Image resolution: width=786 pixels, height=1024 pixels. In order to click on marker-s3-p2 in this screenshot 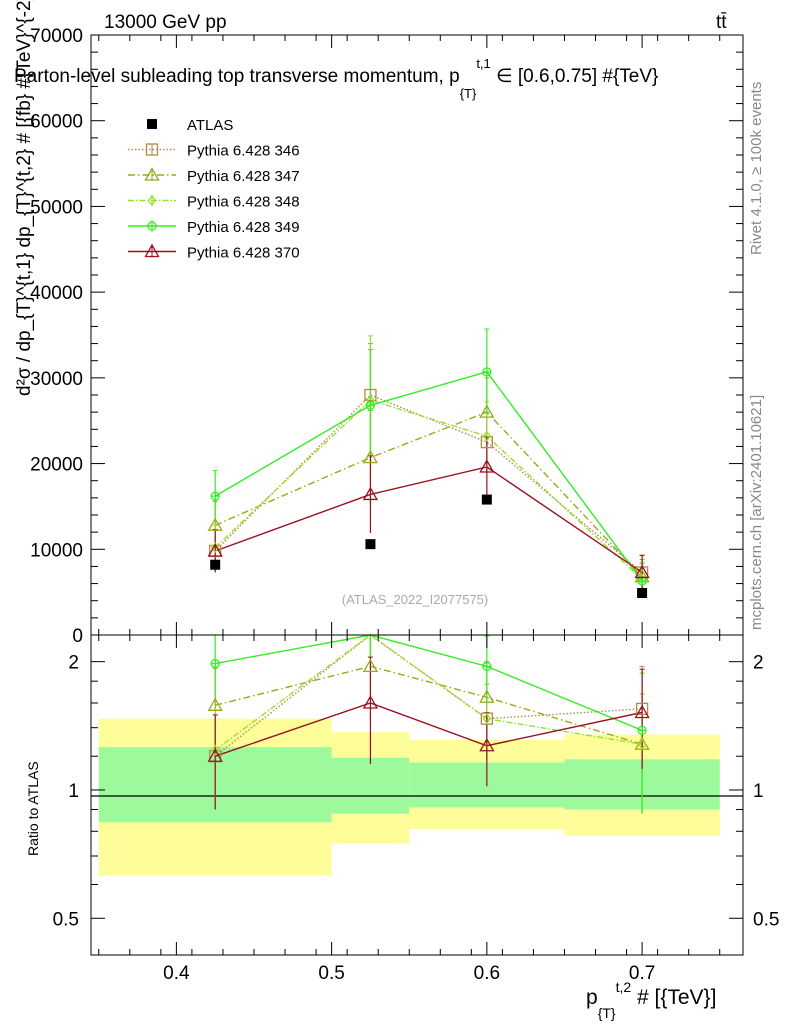, I will do `click(487, 372)`.